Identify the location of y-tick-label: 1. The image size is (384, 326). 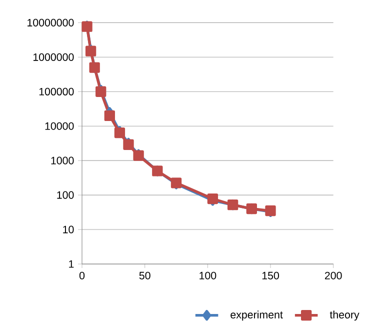
(71, 264).